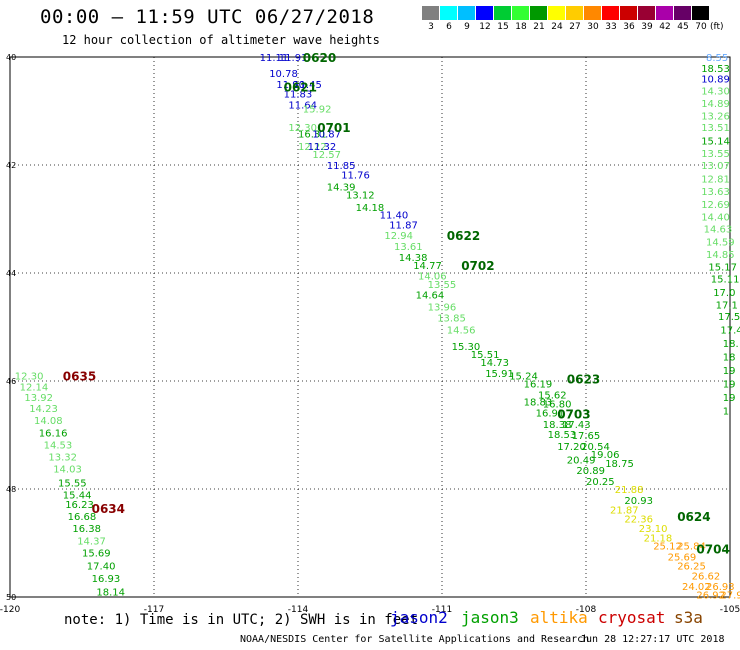 The image size is (740, 650). Describe the element at coordinates (619, 464) in the screenshot. I see `wave-height-value: 18.75` at that location.